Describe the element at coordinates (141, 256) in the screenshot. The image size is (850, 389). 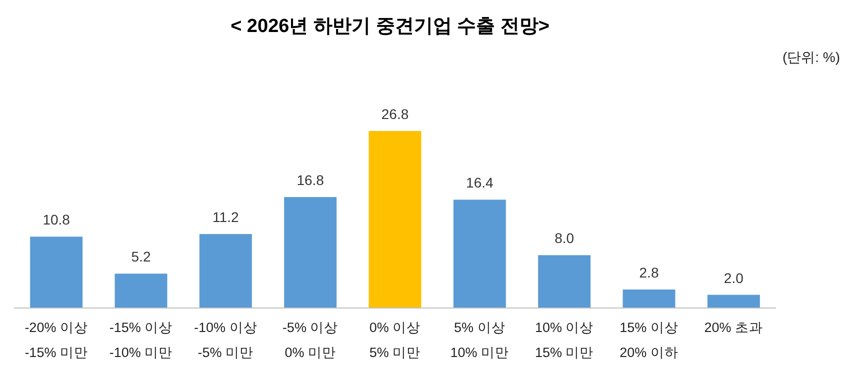
I see `data-label: 5.2` at that location.